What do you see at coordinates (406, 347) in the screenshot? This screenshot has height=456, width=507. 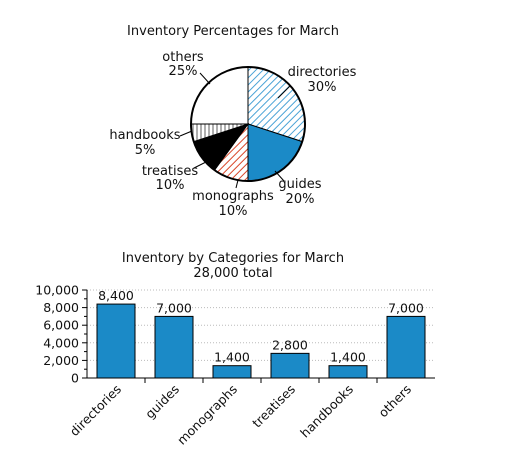 I see `bar-others` at bounding box center [406, 347].